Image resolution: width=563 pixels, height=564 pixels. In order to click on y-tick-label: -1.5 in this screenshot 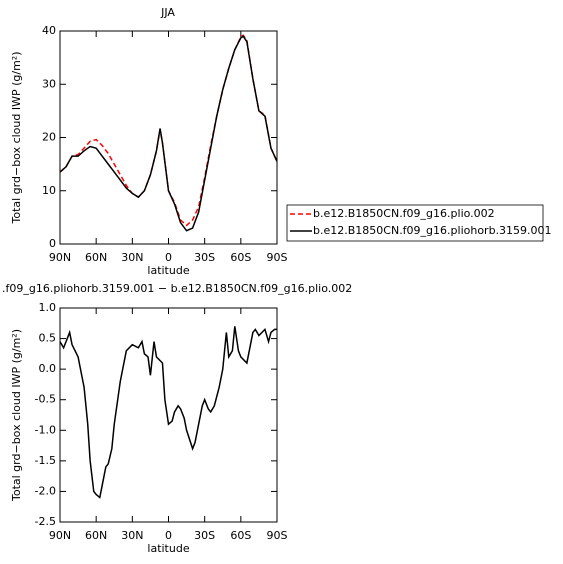, I will do `click(45, 460)`.